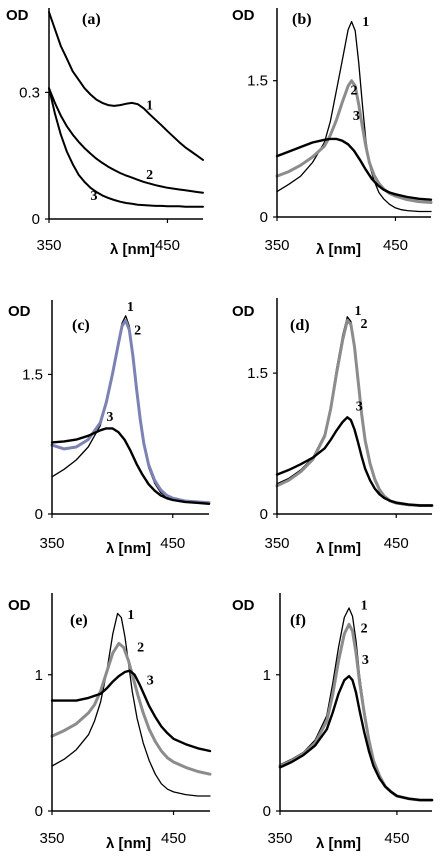 The height and width of the screenshot is (860, 440). What do you see at coordinates (91, 19) in the screenshot?
I see `panel-label: (a)` at bounding box center [91, 19].